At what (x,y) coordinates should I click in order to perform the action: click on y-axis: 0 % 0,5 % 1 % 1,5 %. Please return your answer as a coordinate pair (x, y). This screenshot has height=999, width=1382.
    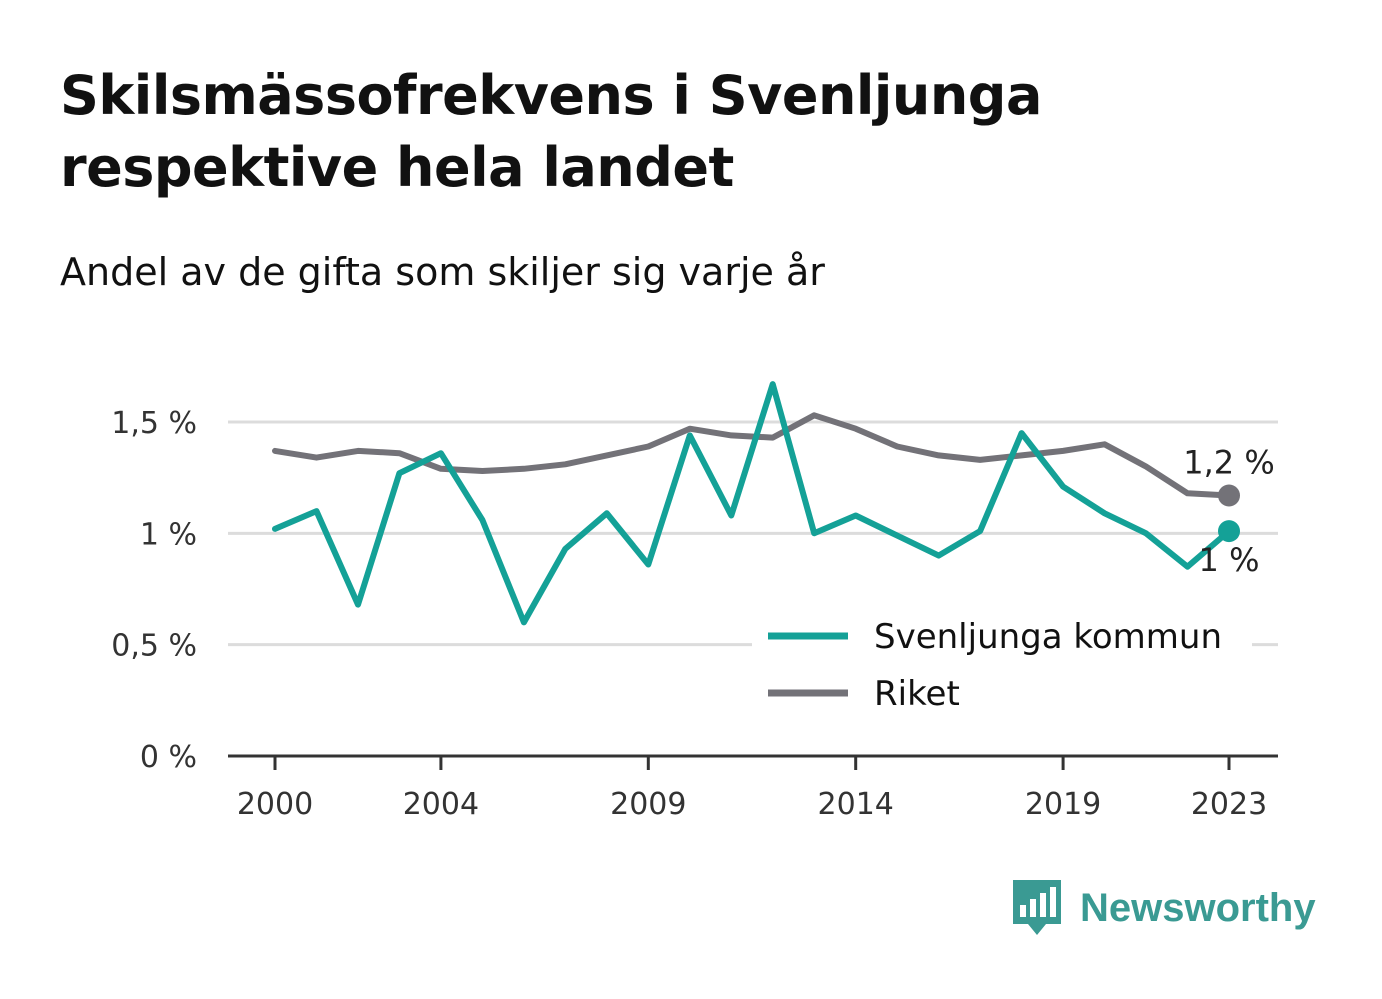
    Looking at the image, I should click on (154, 590).